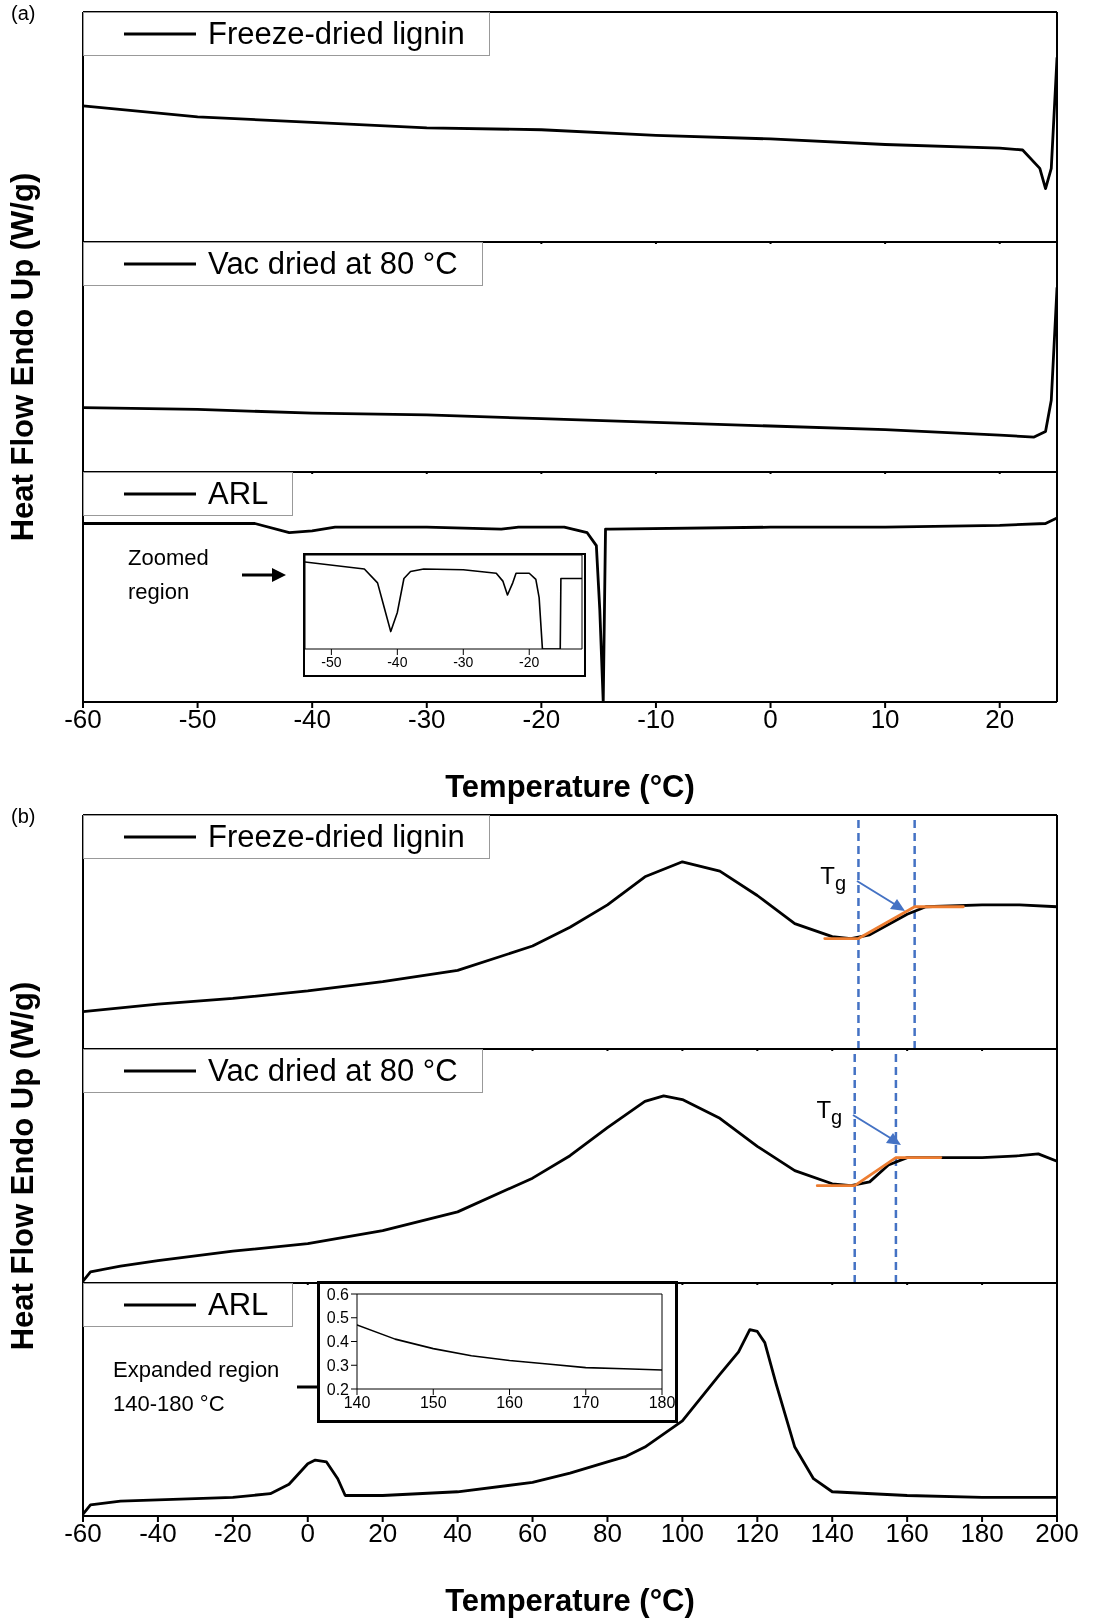  I want to click on x-tick-label: 10, so click(885, 719).